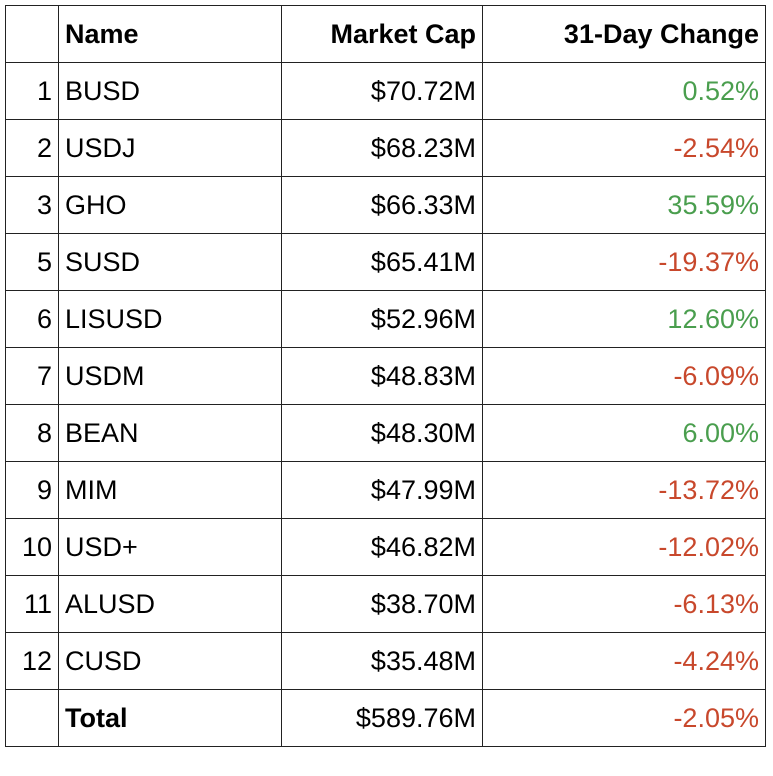 The width and height of the screenshot is (773, 776). I want to click on header-row: Name Market Cap 31-Day Change, so click(385, 34).